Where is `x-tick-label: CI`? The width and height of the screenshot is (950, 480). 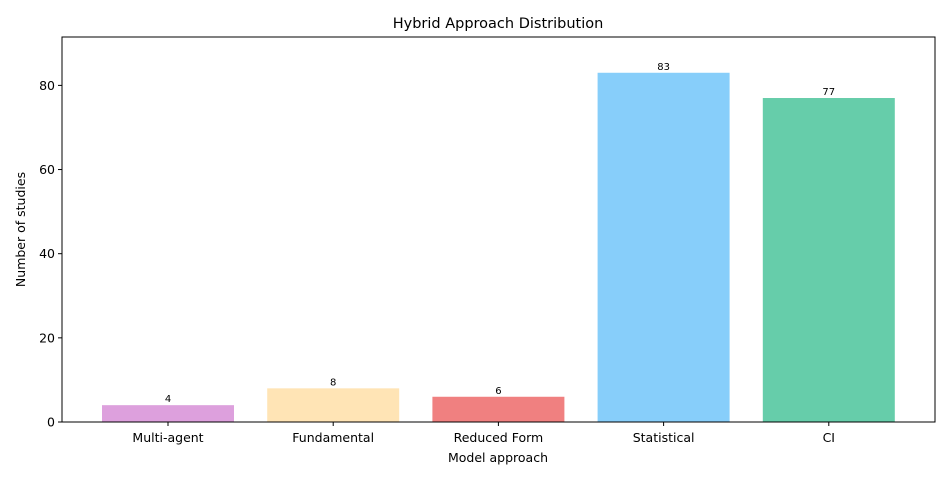 x-tick-label: CI is located at coordinates (829, 437).